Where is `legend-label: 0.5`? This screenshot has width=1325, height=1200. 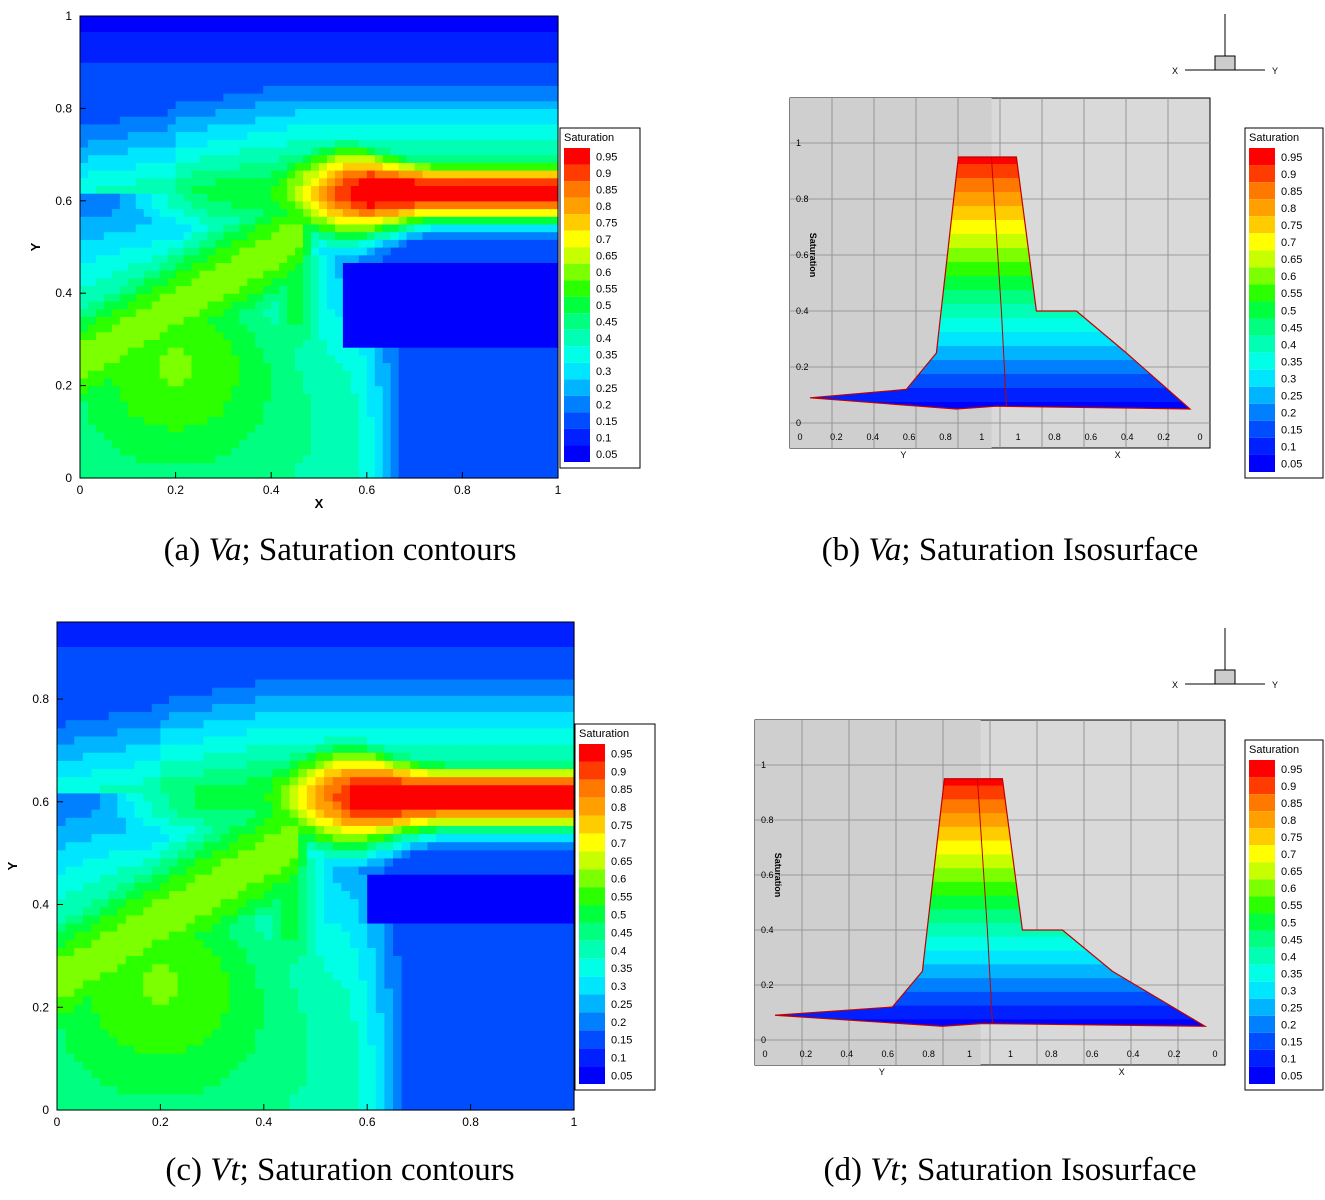
legend-label: 0.5 is located at coordinates (1288, 311).